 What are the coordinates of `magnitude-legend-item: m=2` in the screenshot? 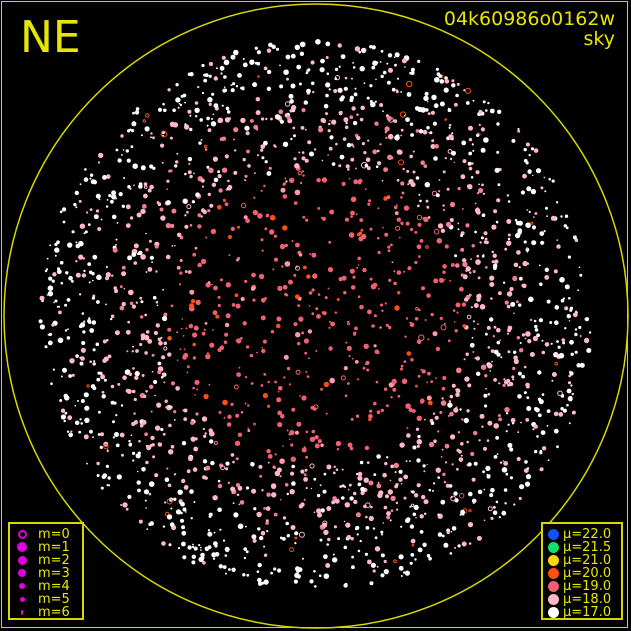 It's located at (46, 560).